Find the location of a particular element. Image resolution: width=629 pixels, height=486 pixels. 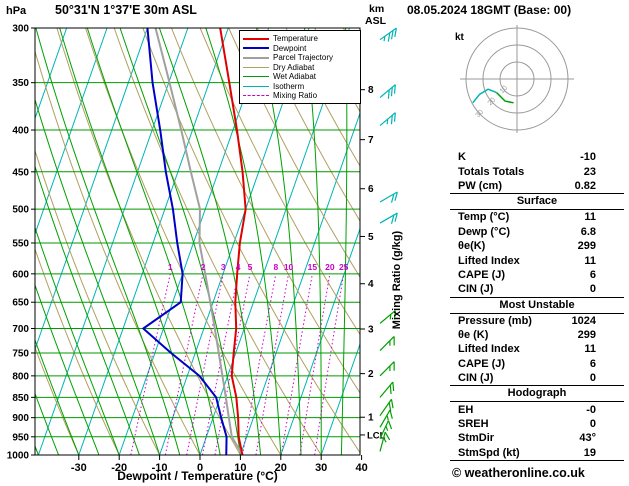

panel-row: StmDir 43° is located at coordinates (537, 438).